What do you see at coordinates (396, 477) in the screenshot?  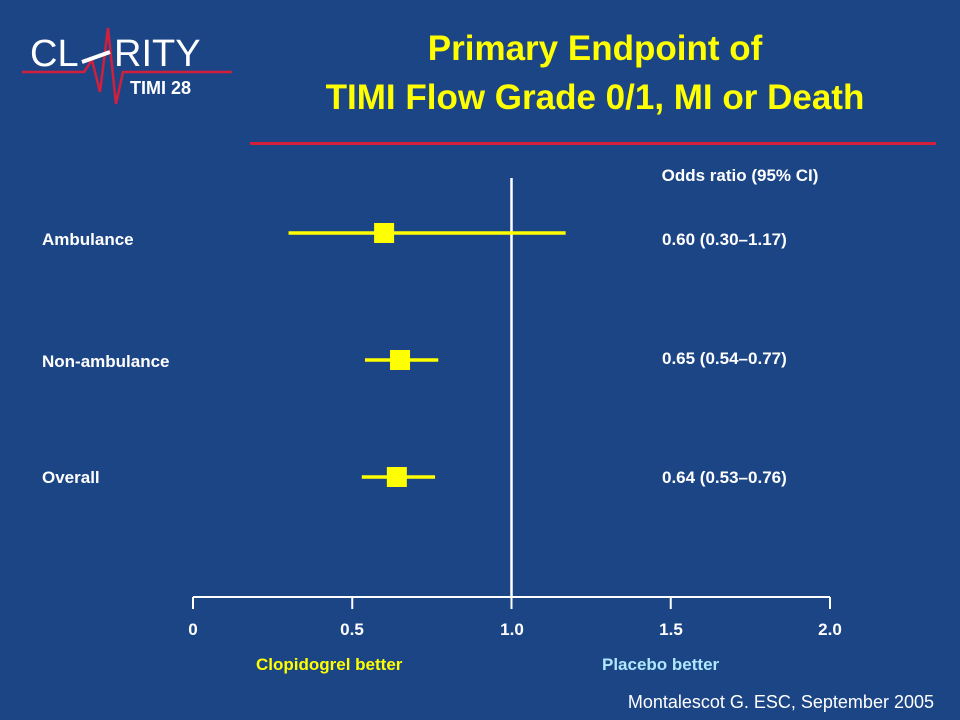 I see `or-marker-overall` at bounding box center [396, 477].